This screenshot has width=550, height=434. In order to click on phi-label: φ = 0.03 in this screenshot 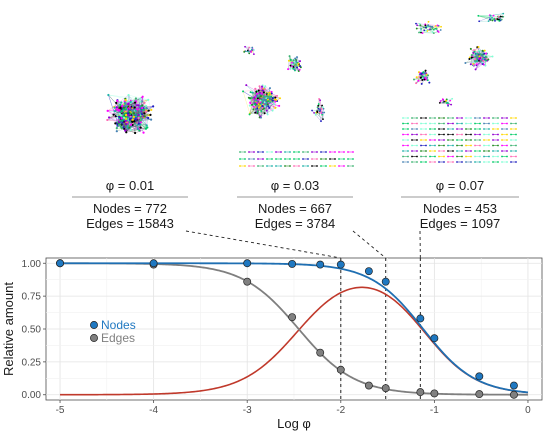, I will do `click(295, 185)`.